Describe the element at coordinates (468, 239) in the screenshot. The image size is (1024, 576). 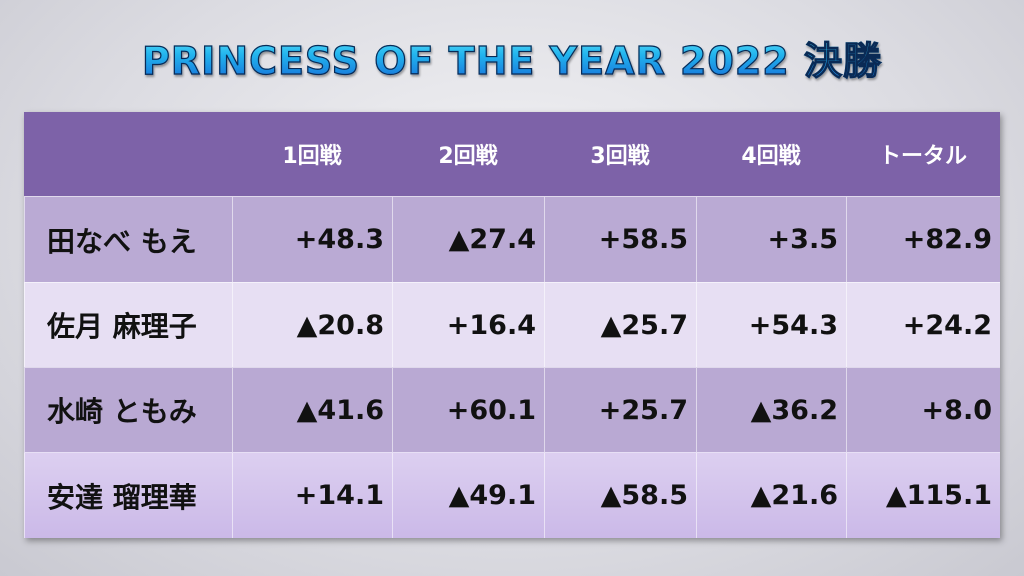
I see `score-cell: ▲27.4` at that location.